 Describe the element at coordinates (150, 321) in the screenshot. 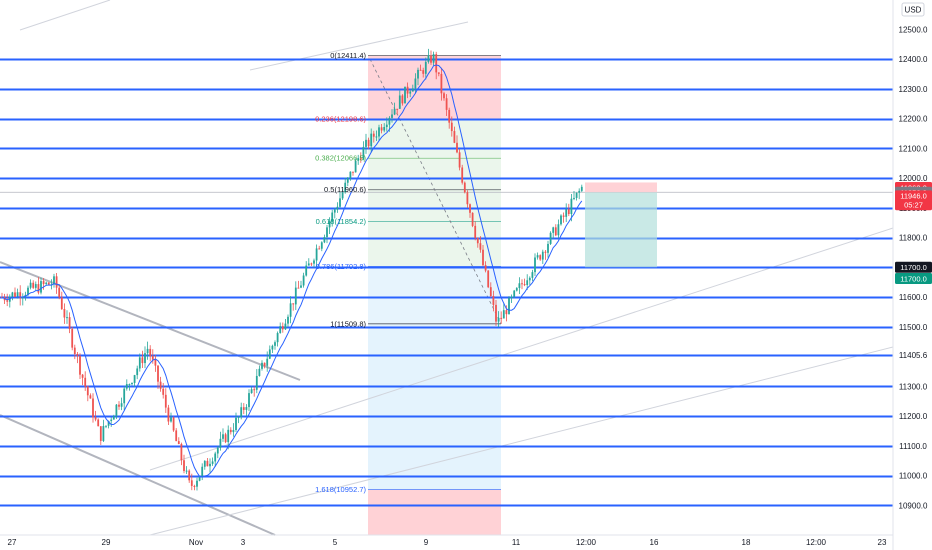

I see `trend-line-upper` at that location.